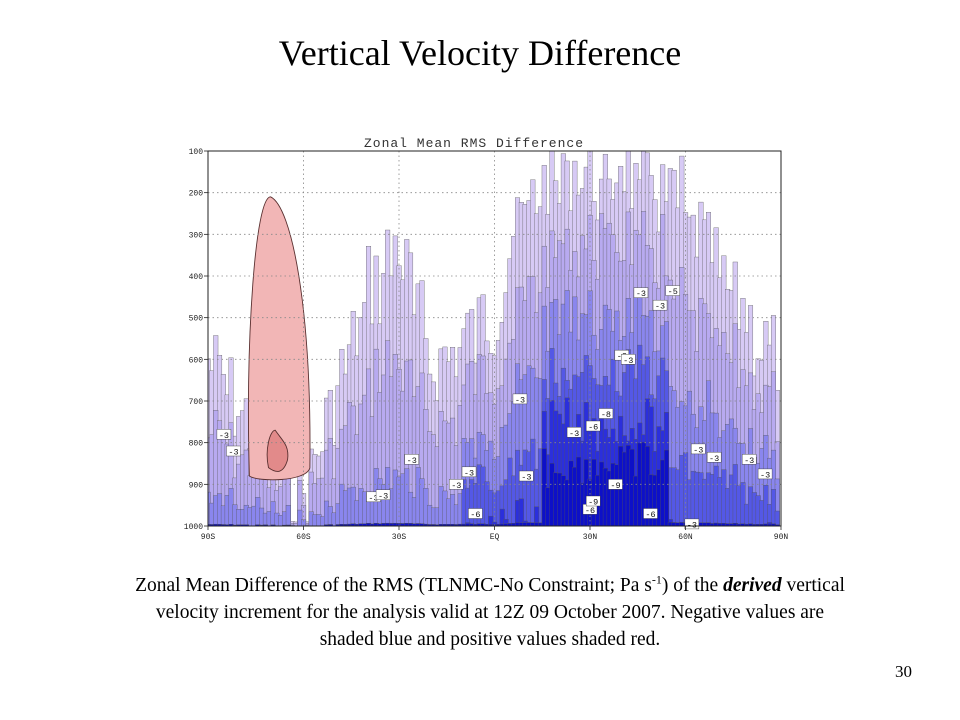 Image resolution: width=960 pixels, height=720 pixels. Describe the element at coordinates (656, 579) in the screenshot. I see `caption-superscript: -1` at that location.